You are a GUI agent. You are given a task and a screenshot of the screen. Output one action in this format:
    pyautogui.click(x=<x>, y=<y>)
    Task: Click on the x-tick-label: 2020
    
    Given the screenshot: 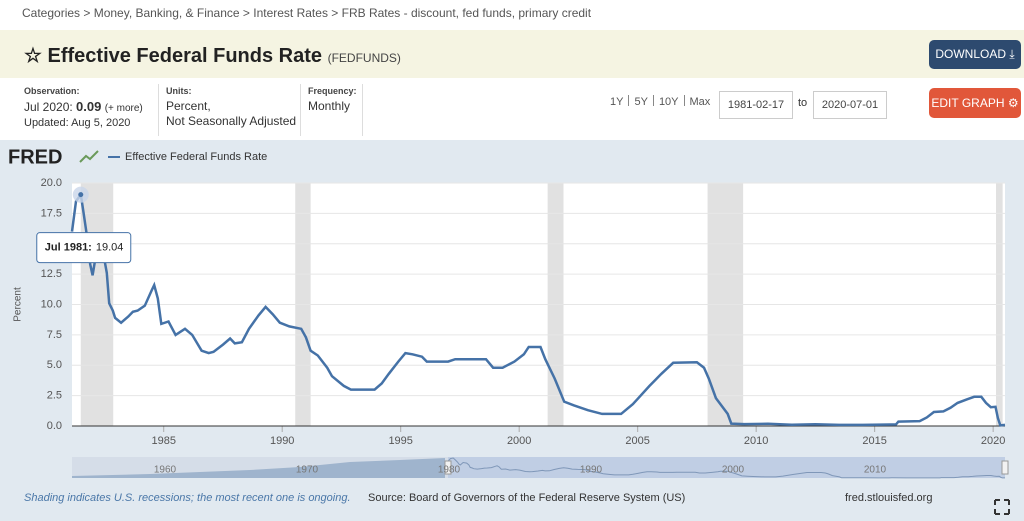 What is the action you would take?
    pyautogui.click(x=993, y=441)
    